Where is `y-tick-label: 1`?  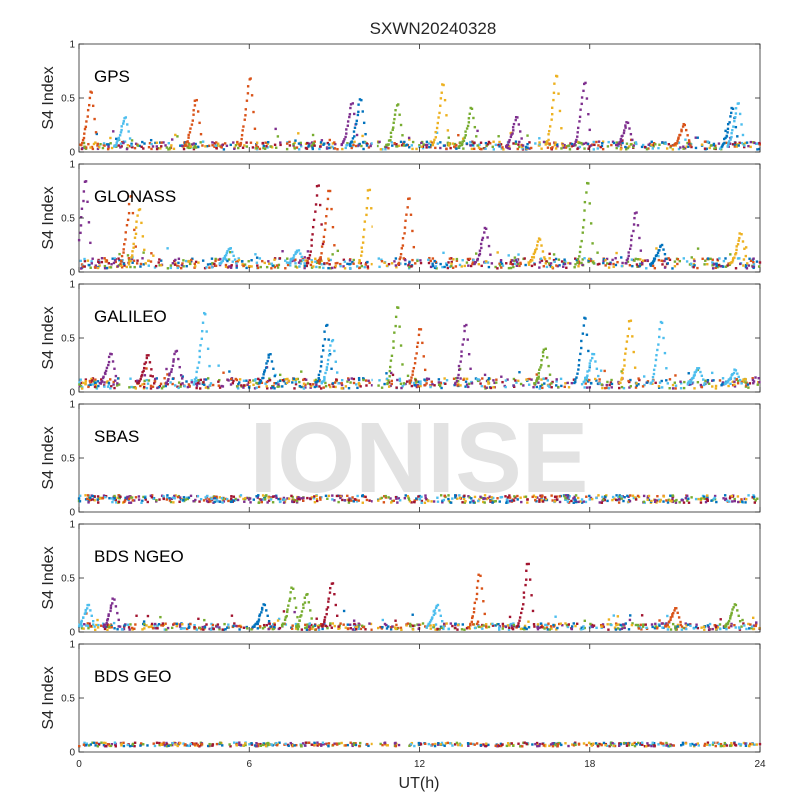
y-tick-label: 1 is located at coordinates (72, 285).